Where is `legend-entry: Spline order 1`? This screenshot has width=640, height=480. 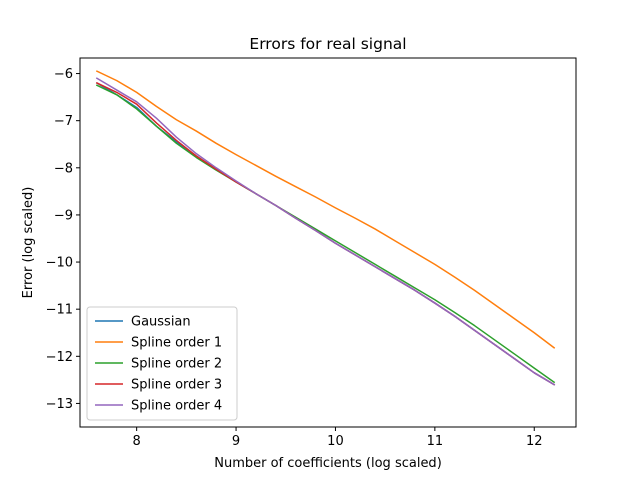
legend-entry: Spline order 1 is located at coordinates (176, 343).